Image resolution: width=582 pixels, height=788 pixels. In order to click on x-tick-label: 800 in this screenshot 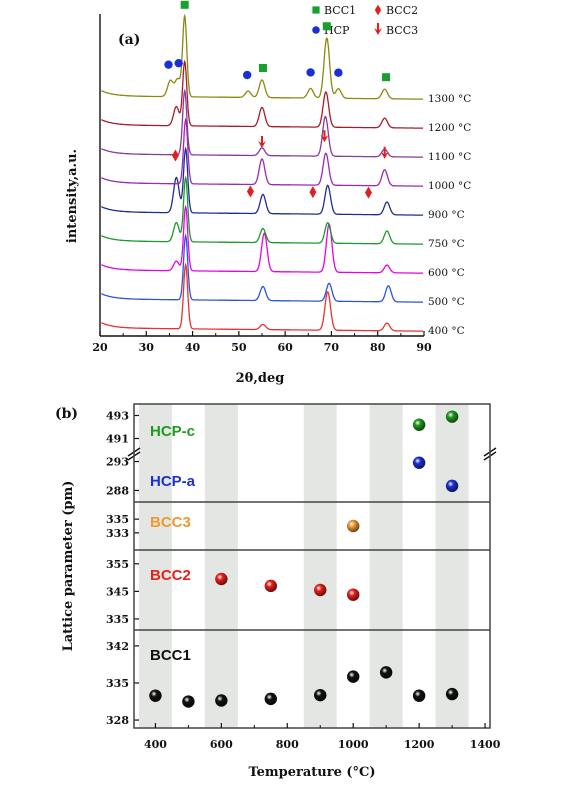, I will do `click(287, 744)`.